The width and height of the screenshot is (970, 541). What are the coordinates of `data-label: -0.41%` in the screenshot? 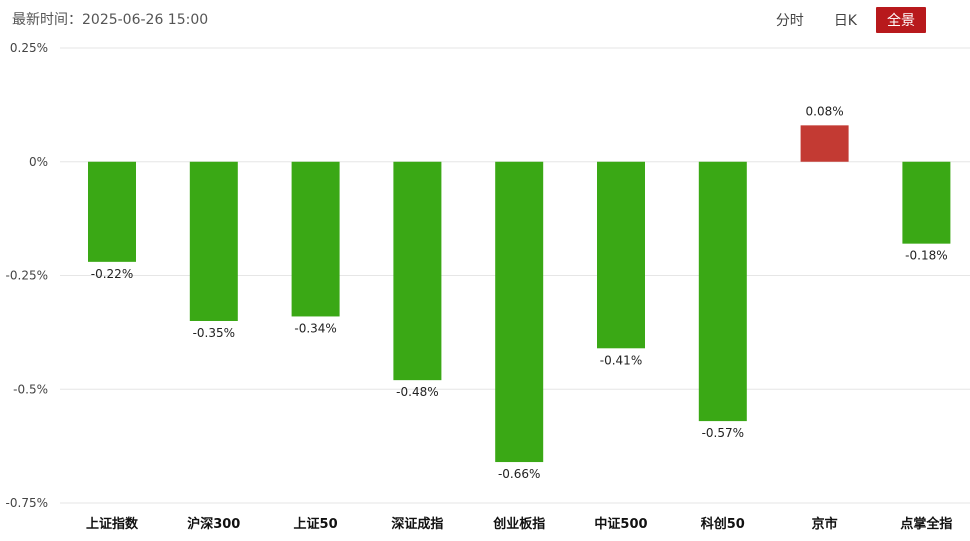 It's located at (621, 360).